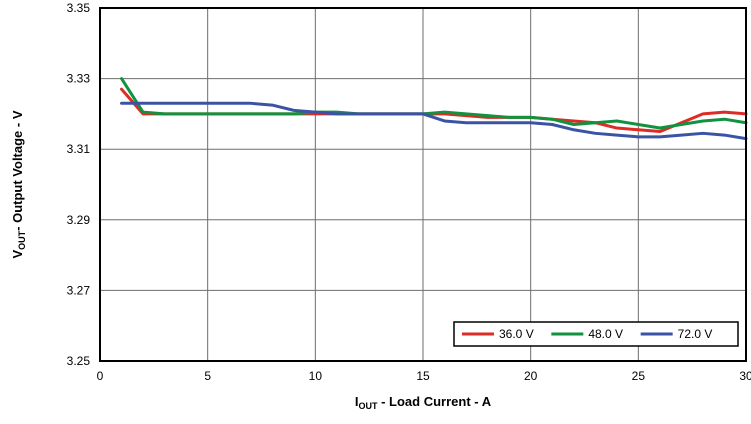 This screenshot has width=751, height=424. I want to click on x-tick-label: 25, so click(639, 376).